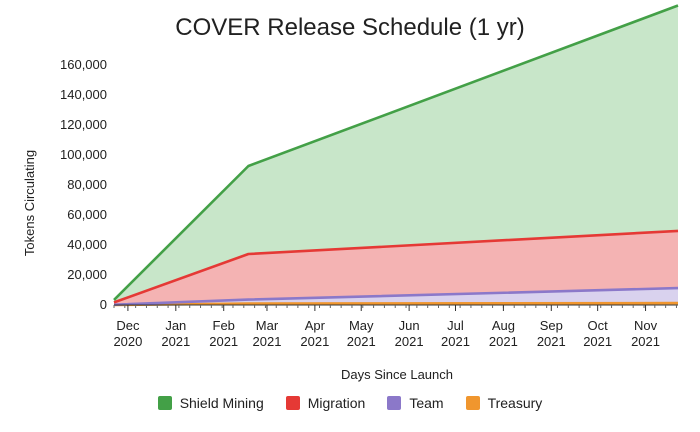 This screenshot has width=700, height=432. I want to click on legend: Shield Mining Migration Team Treasury, so click(350, 403).